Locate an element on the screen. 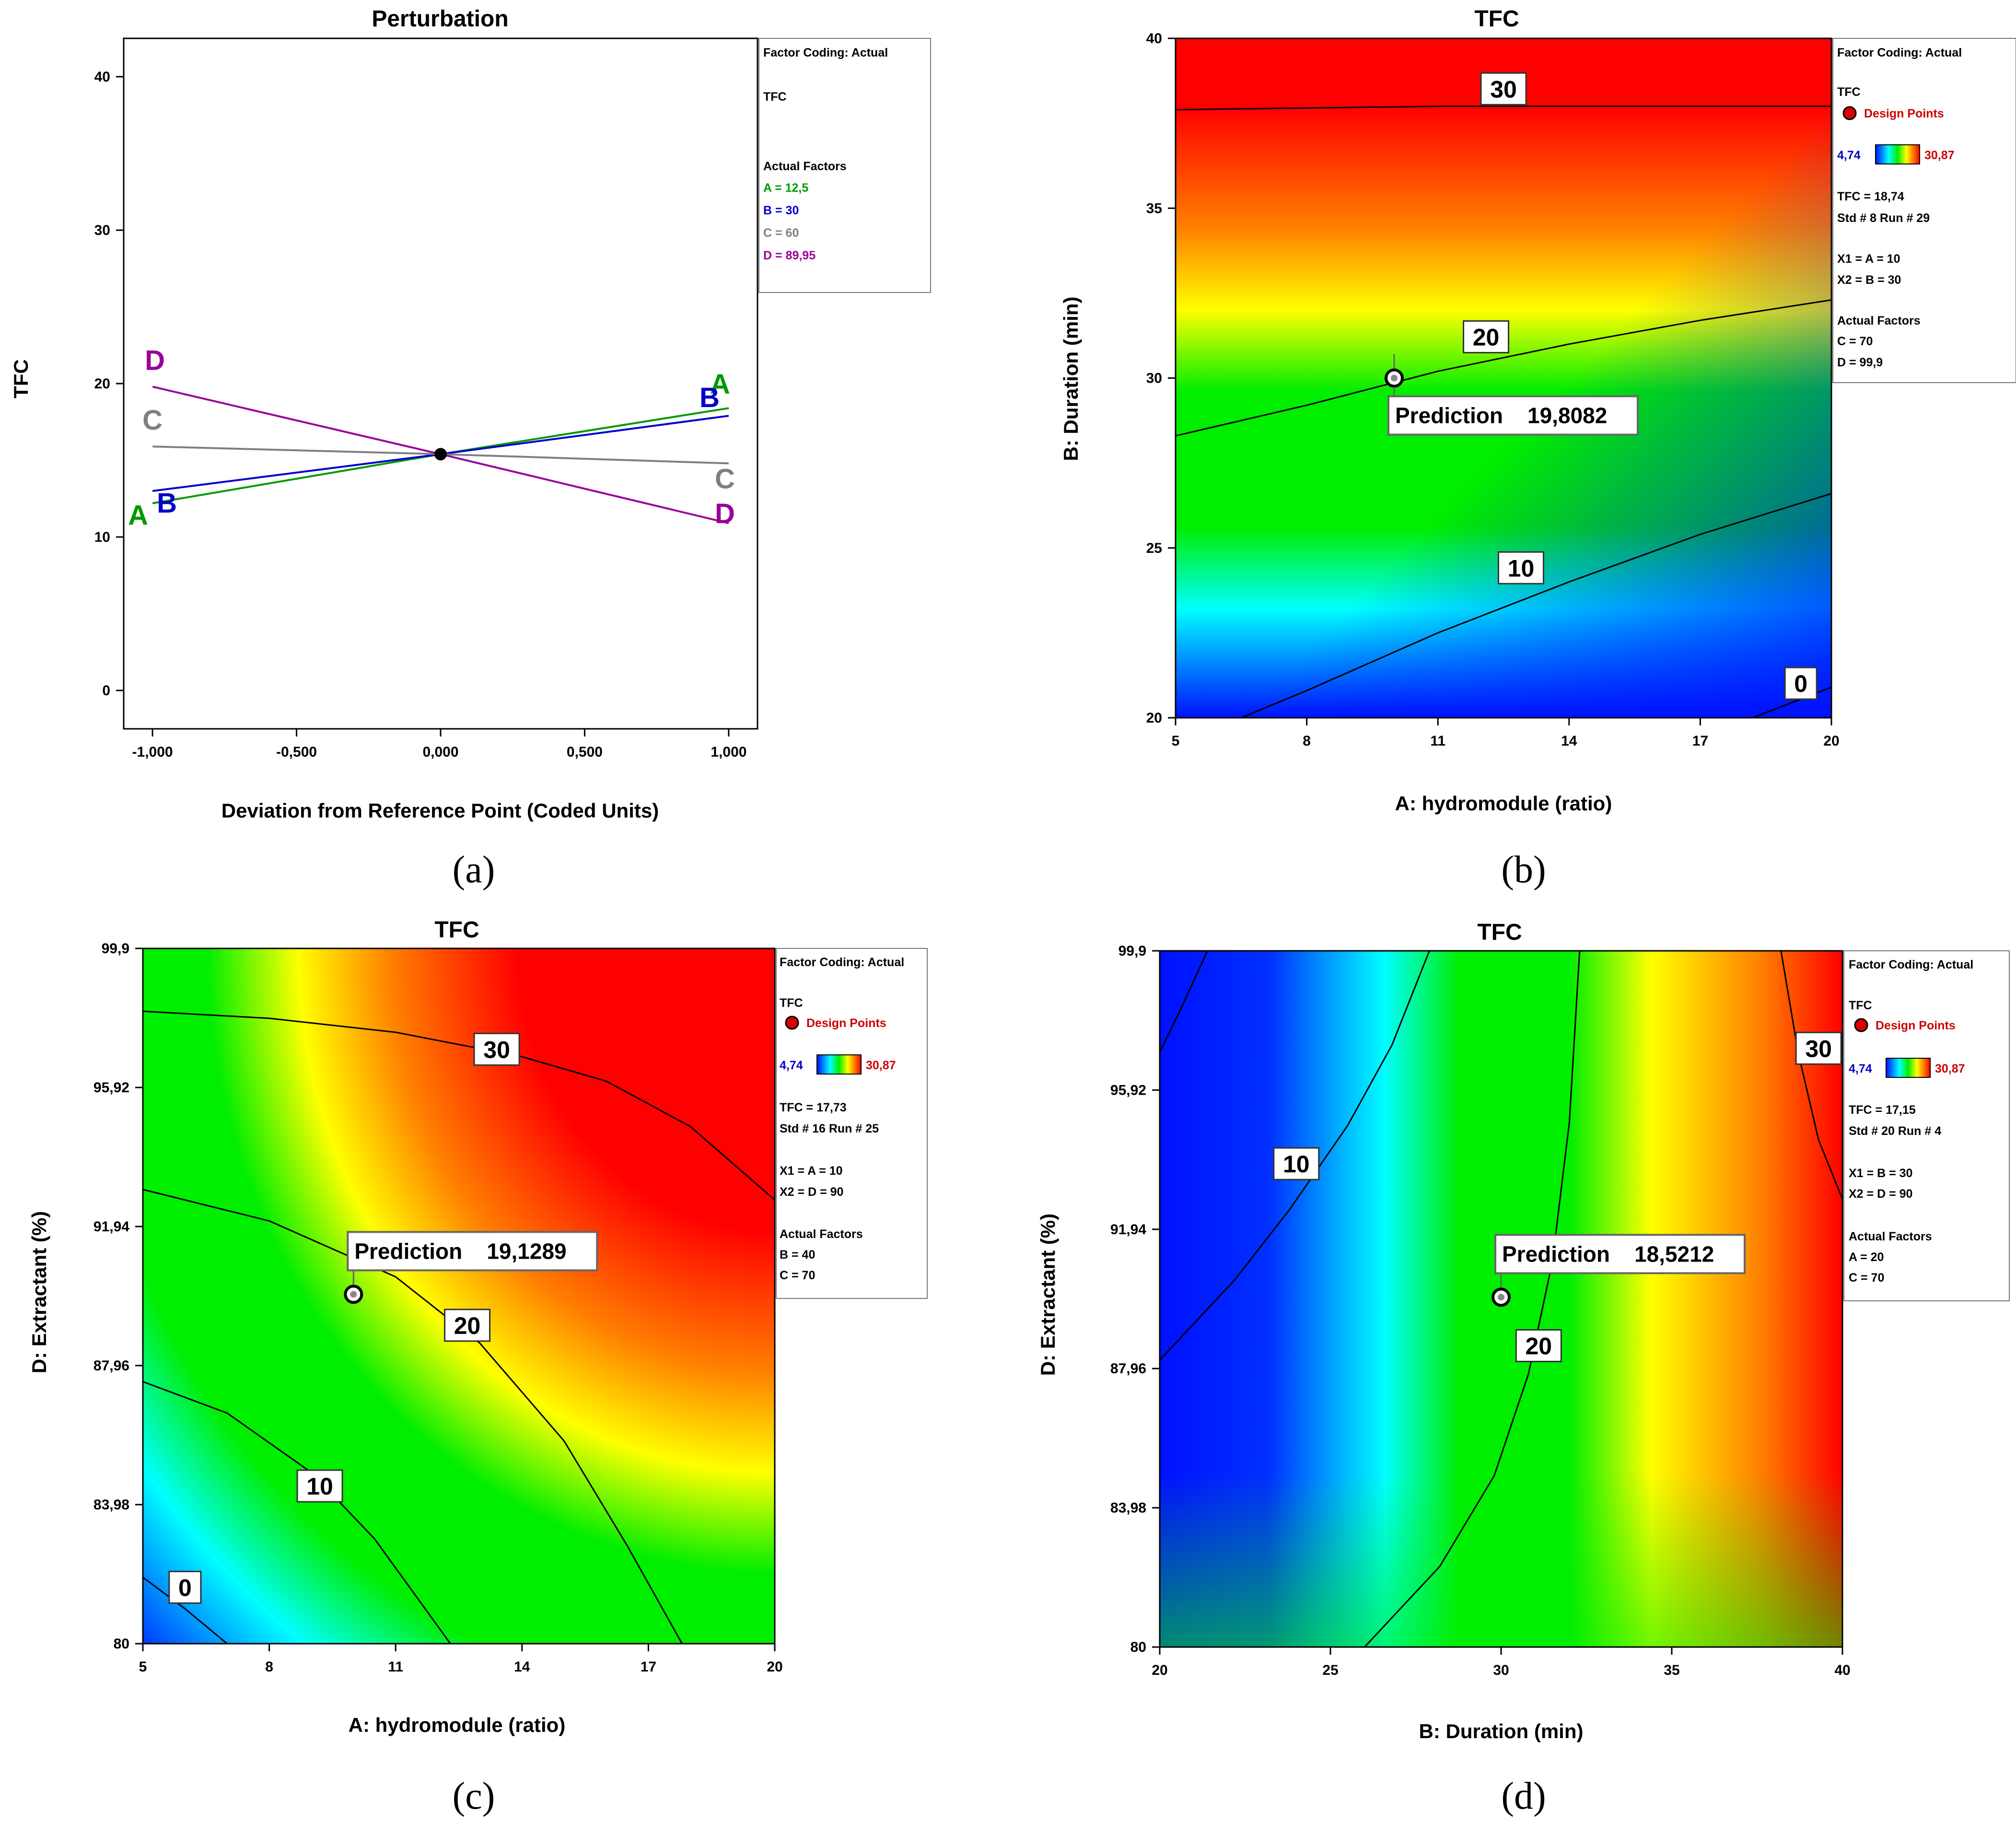 The height and width of the screenshot is (1823, 2016). y-tick-label: 95,92 is located at coordinates (1128, 1090).